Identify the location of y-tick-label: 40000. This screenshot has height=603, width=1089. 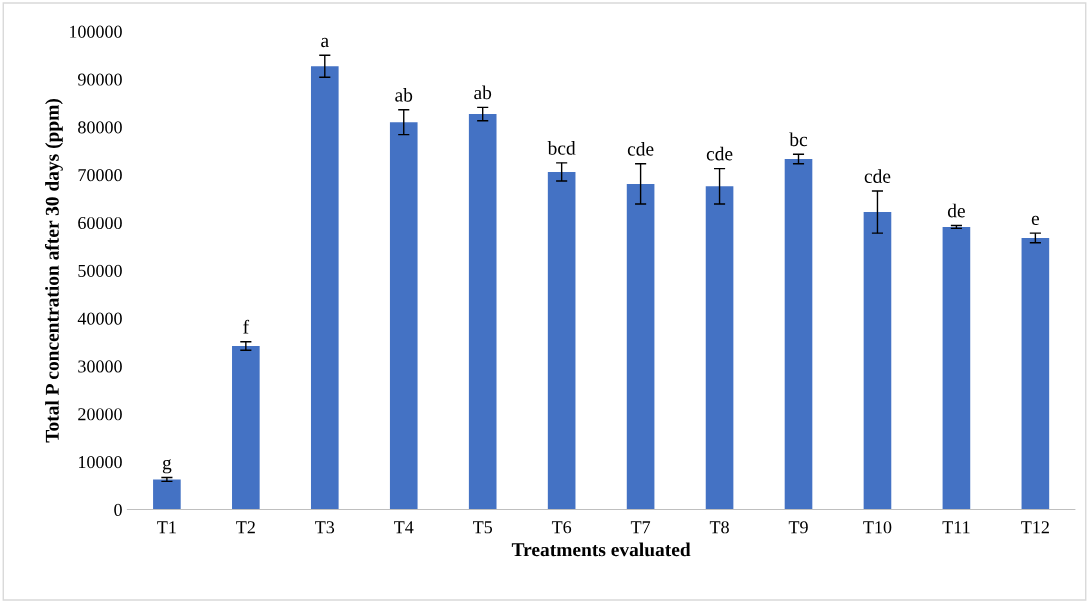
(99, 318).